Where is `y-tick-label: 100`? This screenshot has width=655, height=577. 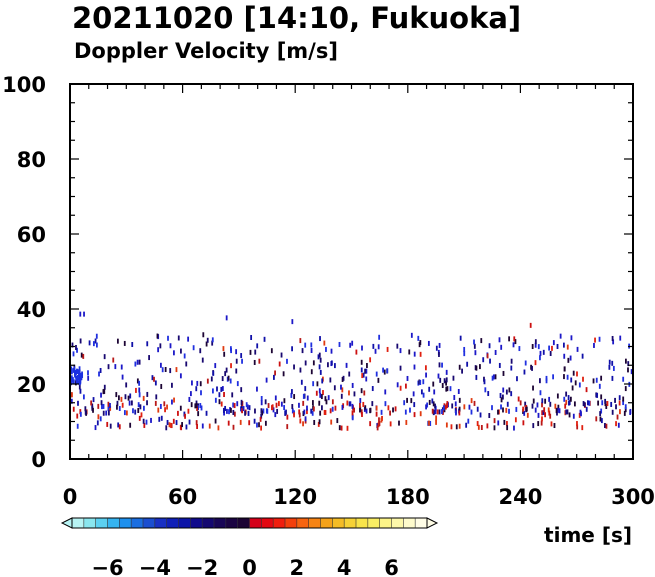
y-tick-label: 100 is located at coordinates (24, 85).